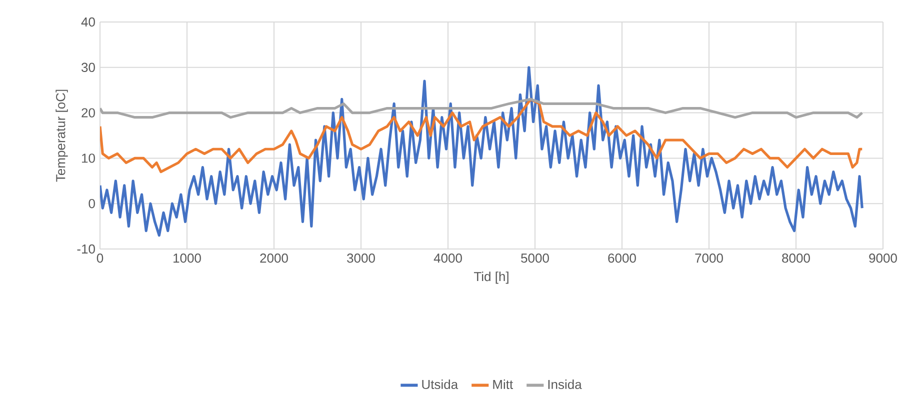 This screenshot has height=405, width=920. Describe the element at coordinates (62, 136) in the screenshot. I see `y-axis-title: Temperatur [oC]` at that location.